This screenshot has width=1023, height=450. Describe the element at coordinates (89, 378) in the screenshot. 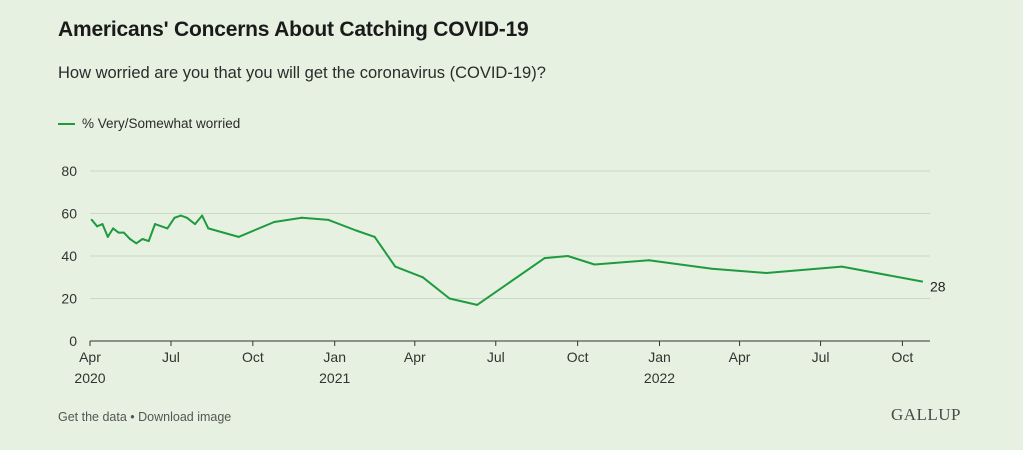

I see `x-tick-year-label: 2020` at that location.